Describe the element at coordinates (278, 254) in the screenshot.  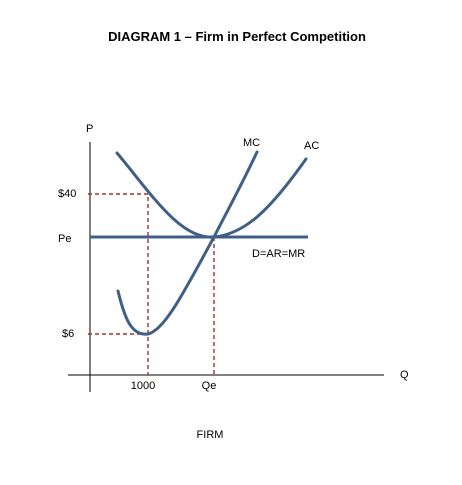
I see `demand-label: D=AR=MR` at that location.